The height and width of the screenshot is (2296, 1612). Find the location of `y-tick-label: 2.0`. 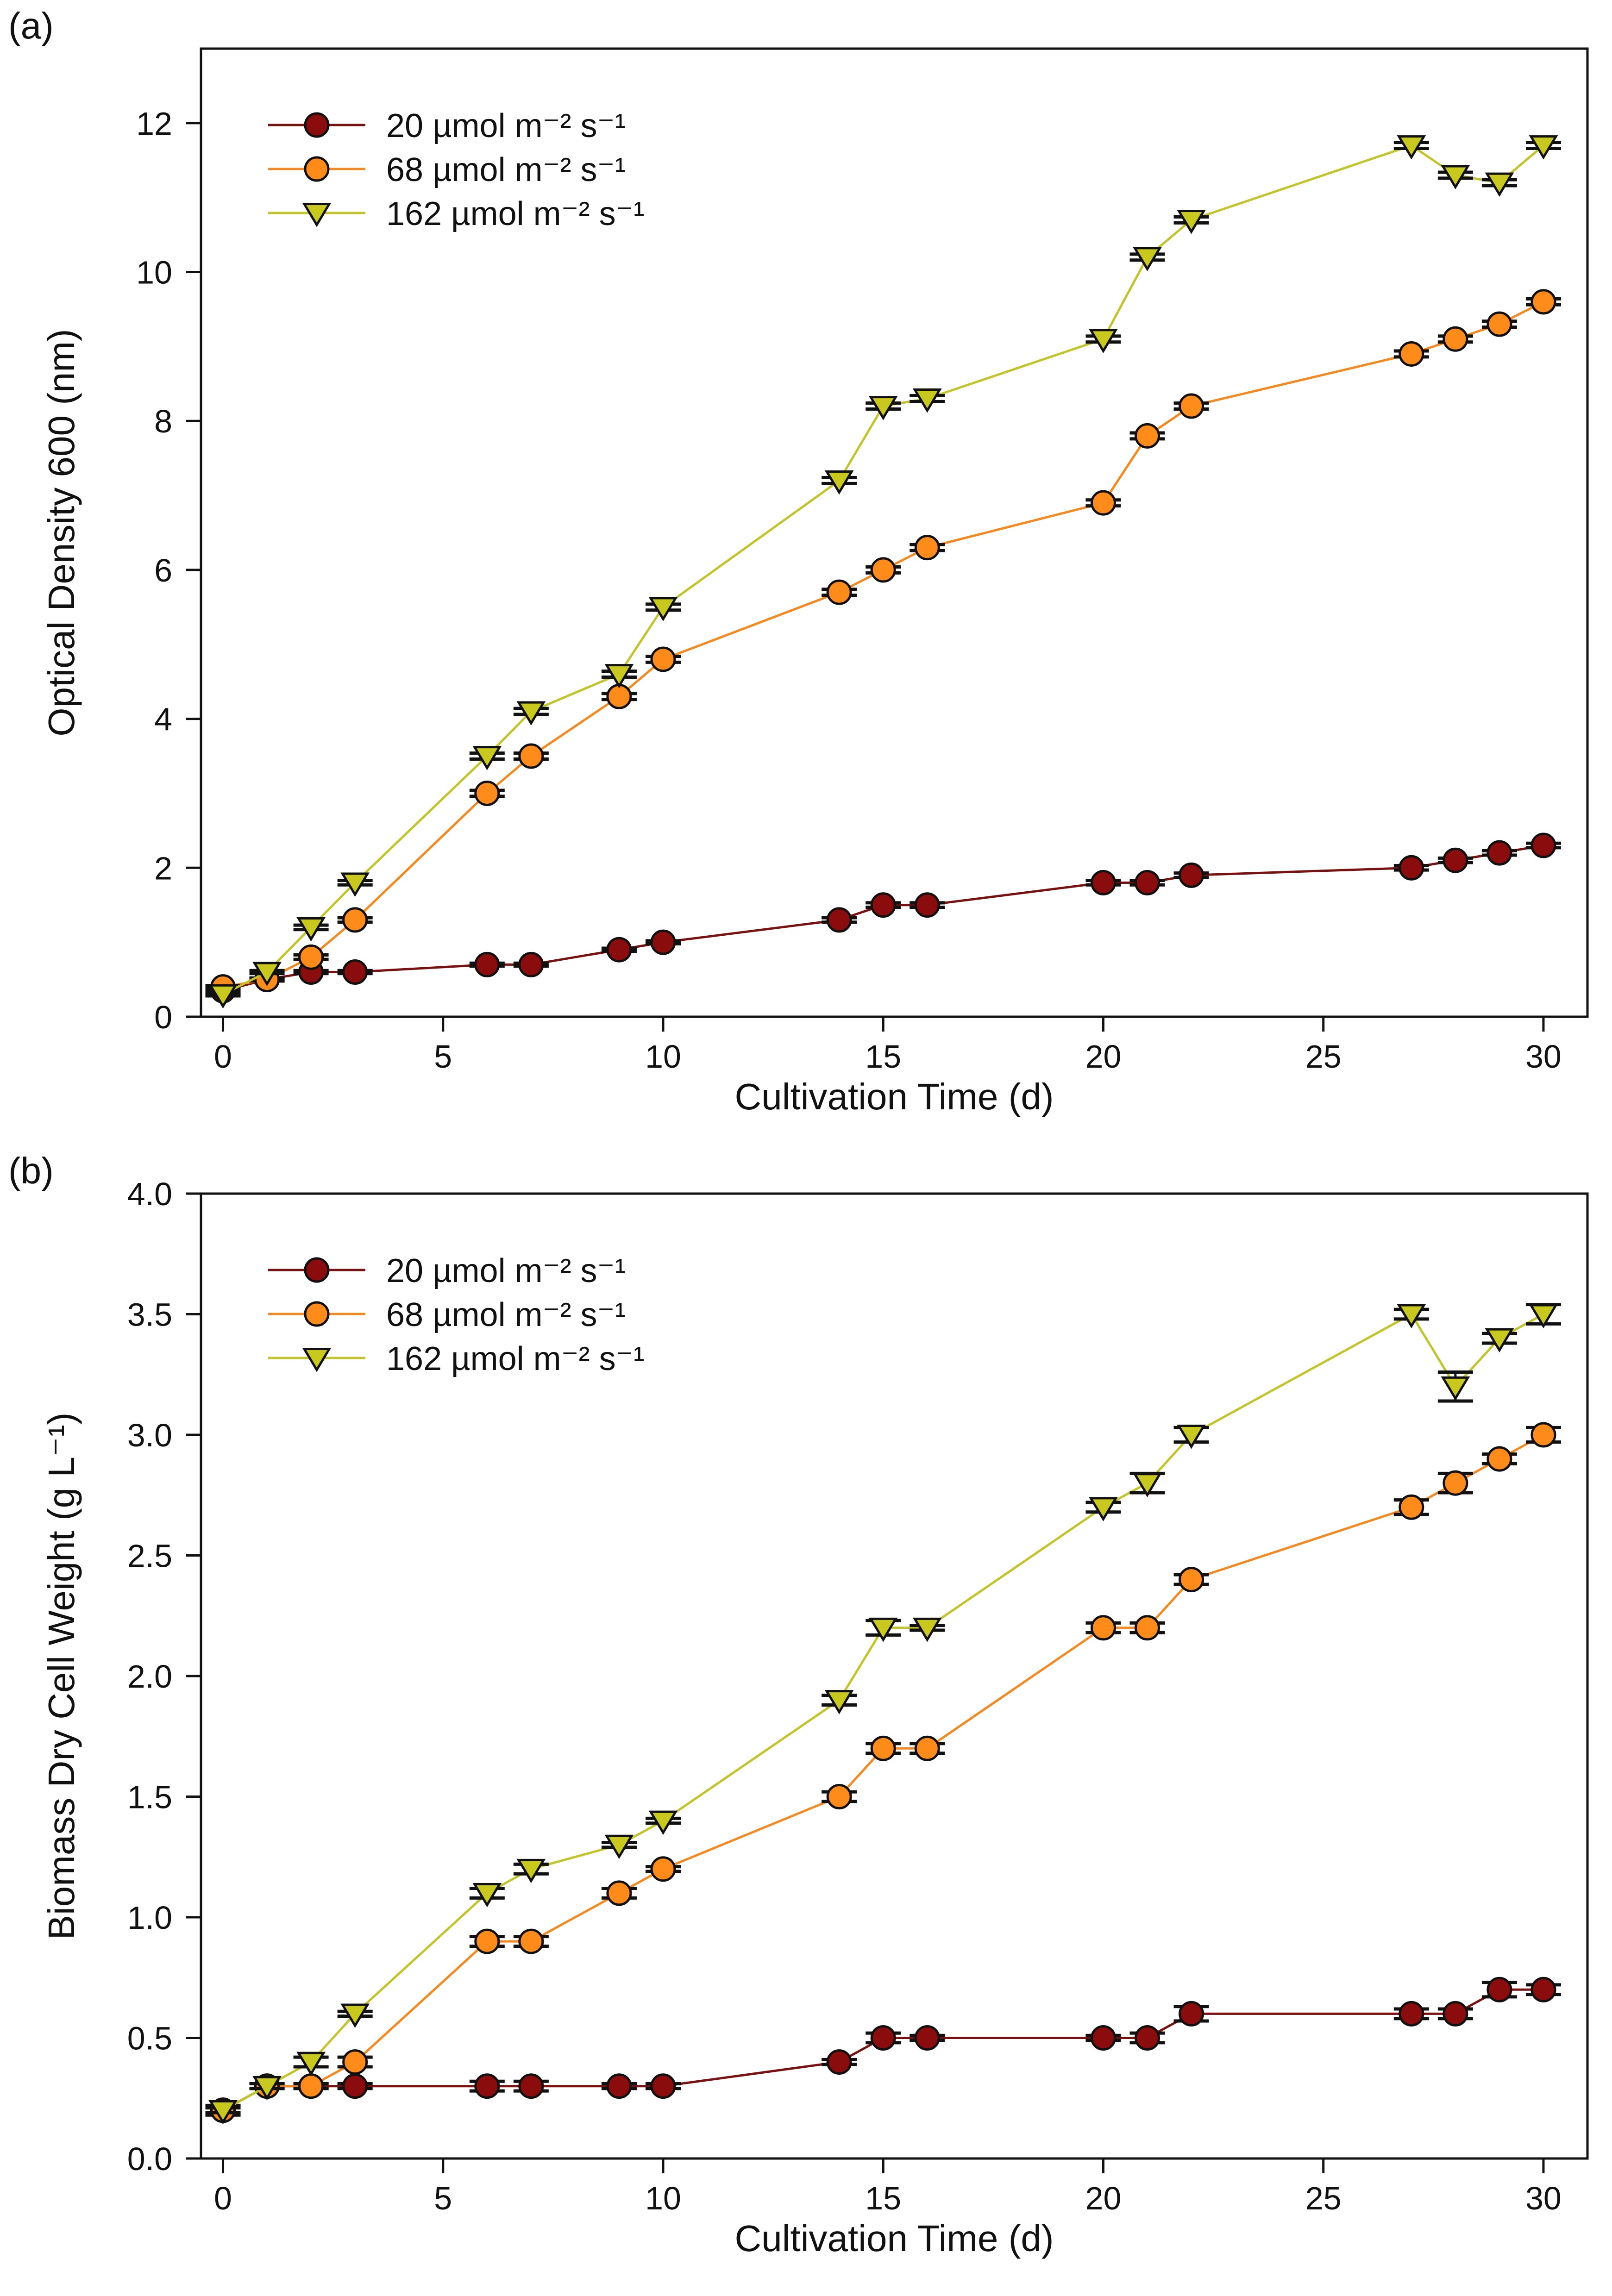

y-tick-label: 2.0 is located at coordinates (149, 1676).